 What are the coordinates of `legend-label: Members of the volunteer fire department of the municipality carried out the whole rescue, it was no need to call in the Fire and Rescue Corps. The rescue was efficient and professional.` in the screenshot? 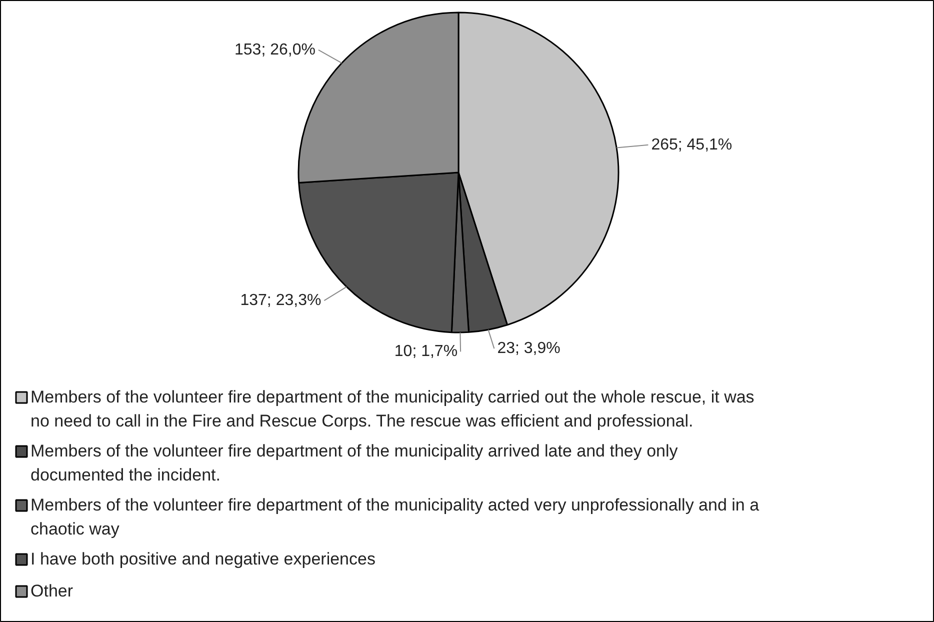 It's located at (392, 409).